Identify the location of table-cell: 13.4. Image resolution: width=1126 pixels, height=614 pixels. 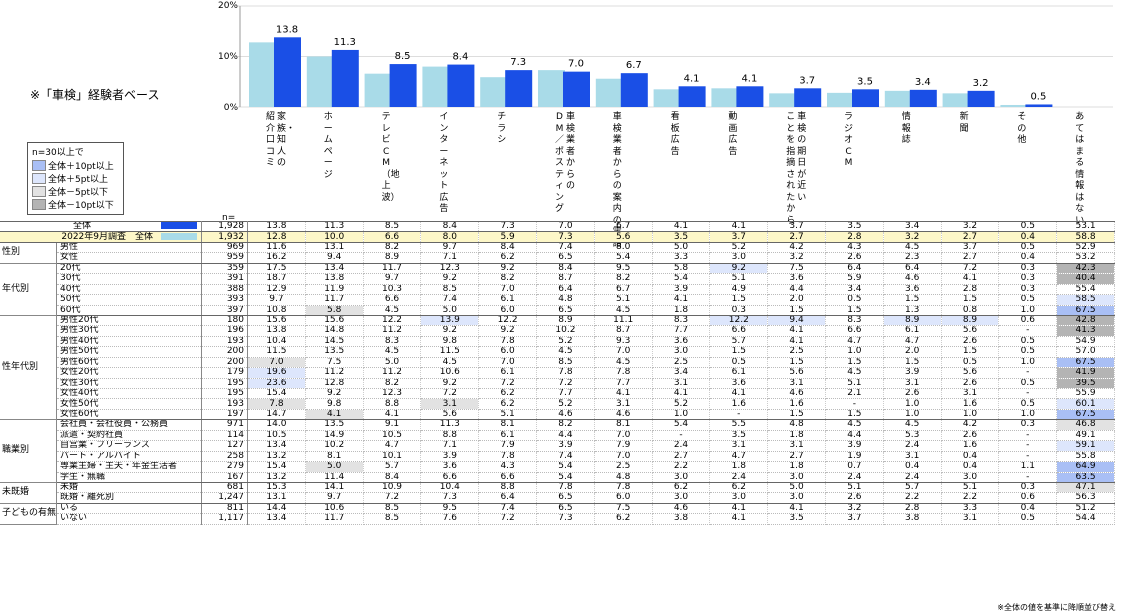
(276, 446).